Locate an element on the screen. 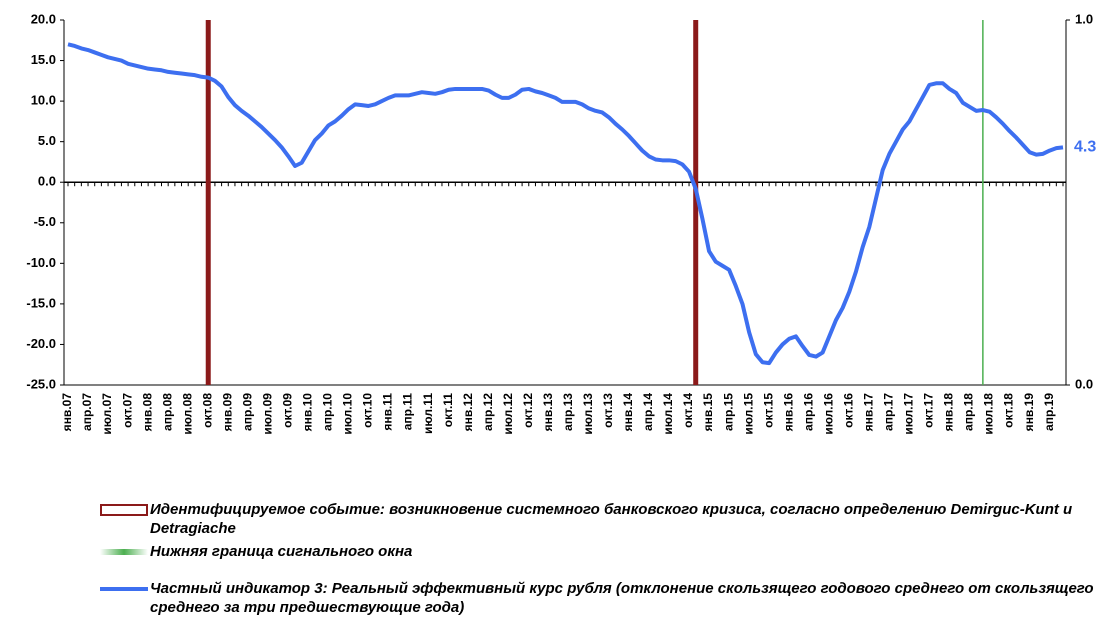 The width and height of the screenshot is (1110, 628). x-tick-label: янв.12 is located at coordinates (468, 412).